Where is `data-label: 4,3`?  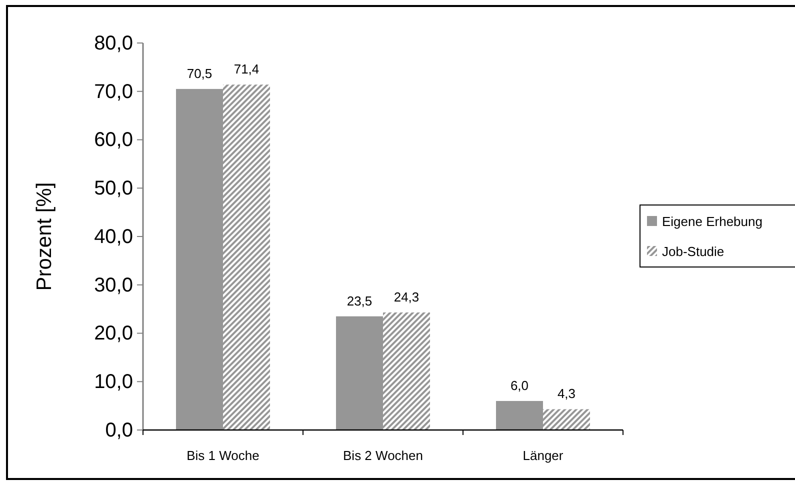 data-label: 4,3 is located at coordinates (566, 394).